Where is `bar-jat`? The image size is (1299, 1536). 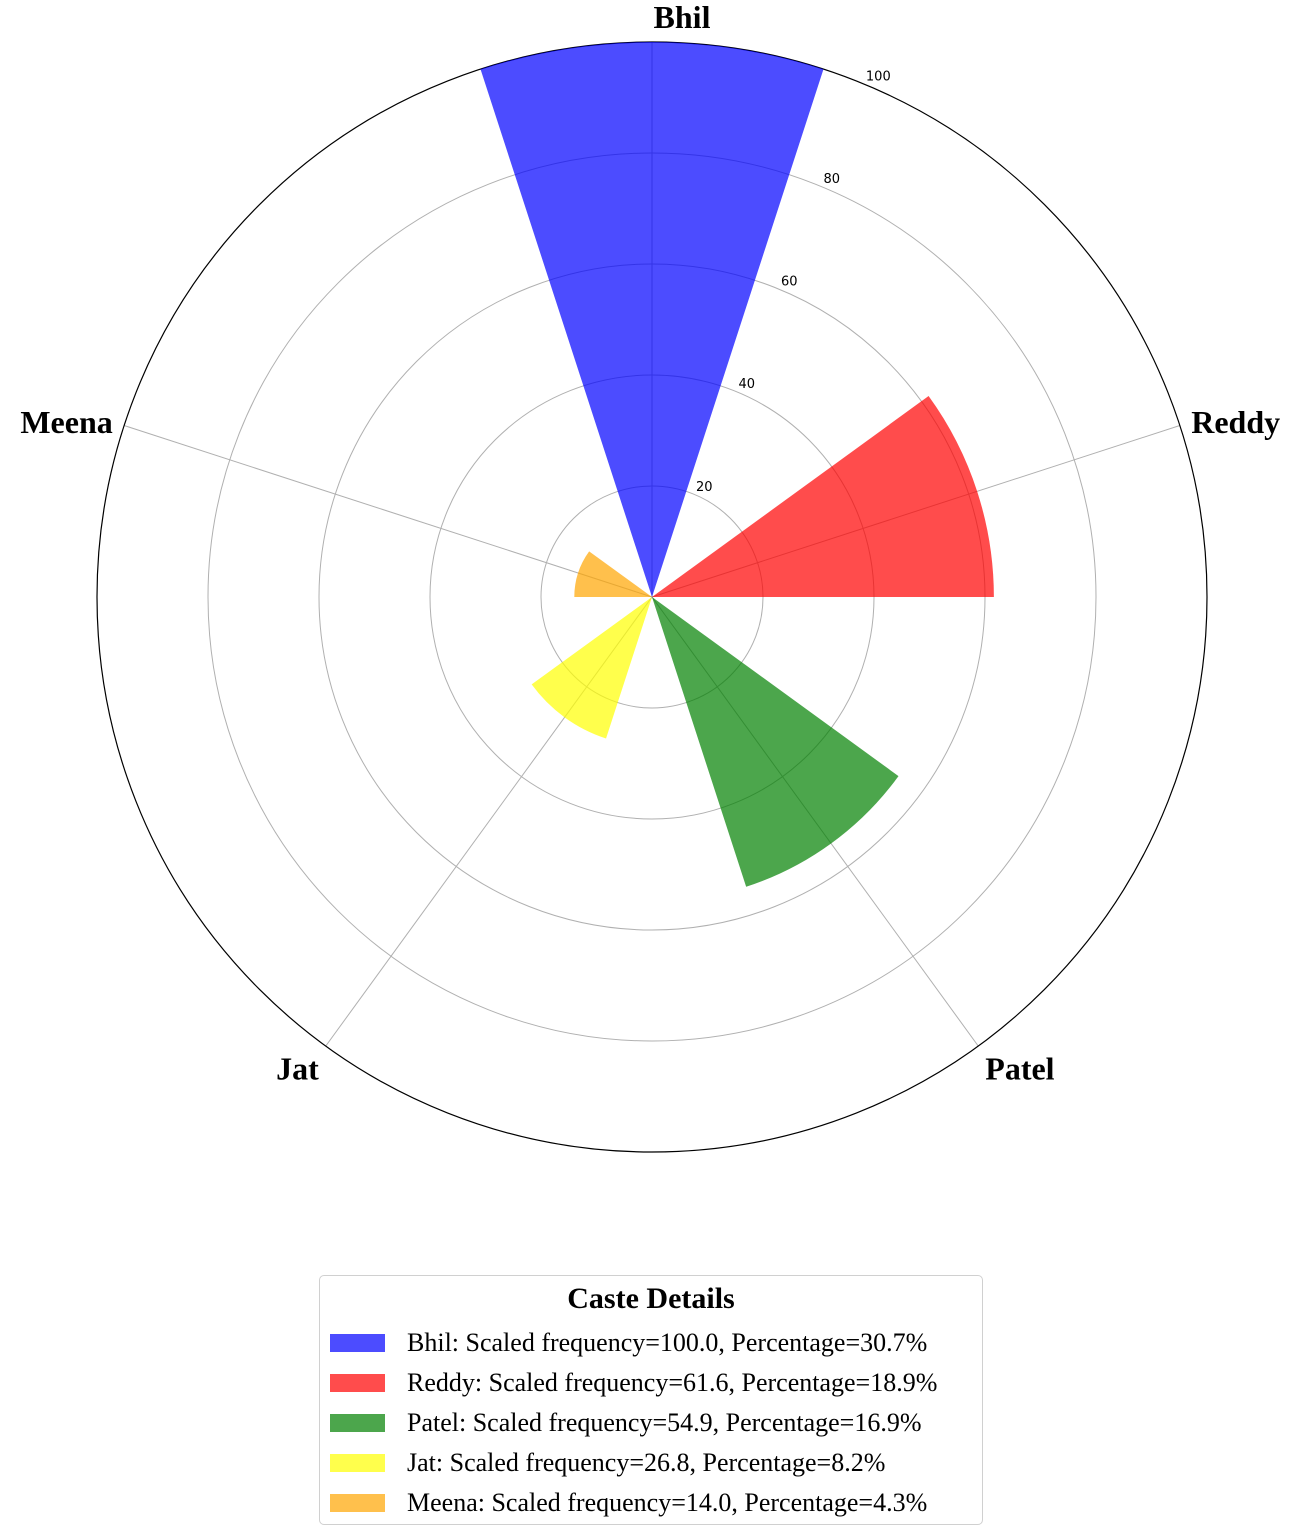 bar-jat is located at coordinates (591, 668).